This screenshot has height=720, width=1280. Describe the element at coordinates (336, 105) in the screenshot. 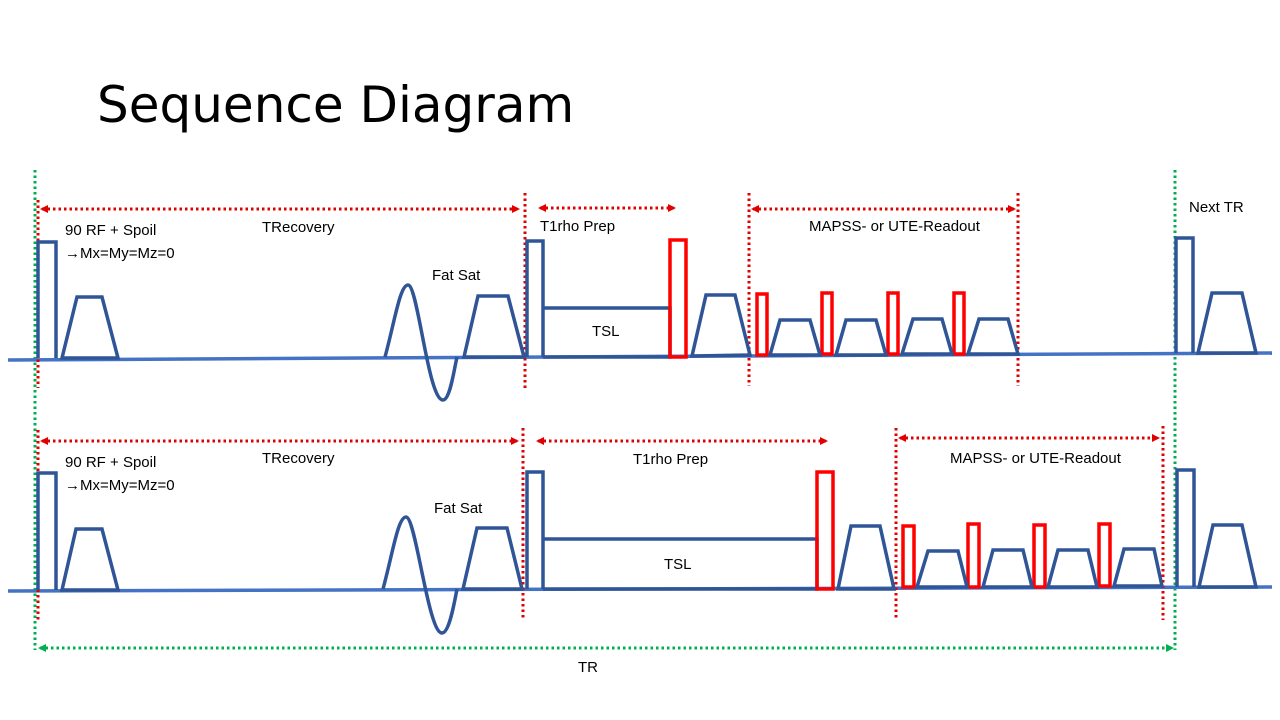

I see `slide-title: Sequence Diagram` at that location.